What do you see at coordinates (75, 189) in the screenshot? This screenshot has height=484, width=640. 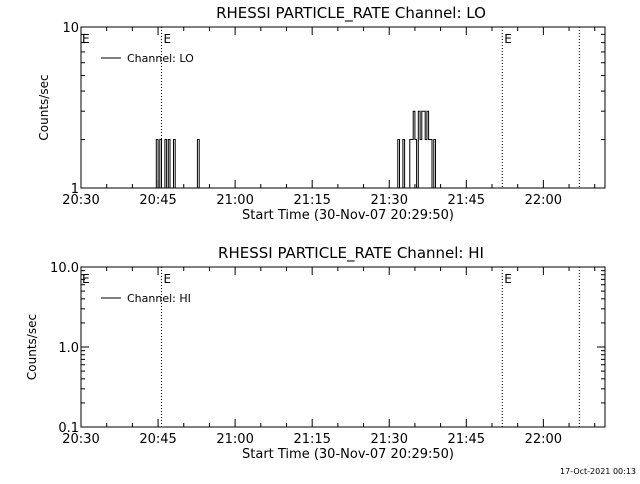 I see `y-tick-label: 1` at bounding box center [75, 189].